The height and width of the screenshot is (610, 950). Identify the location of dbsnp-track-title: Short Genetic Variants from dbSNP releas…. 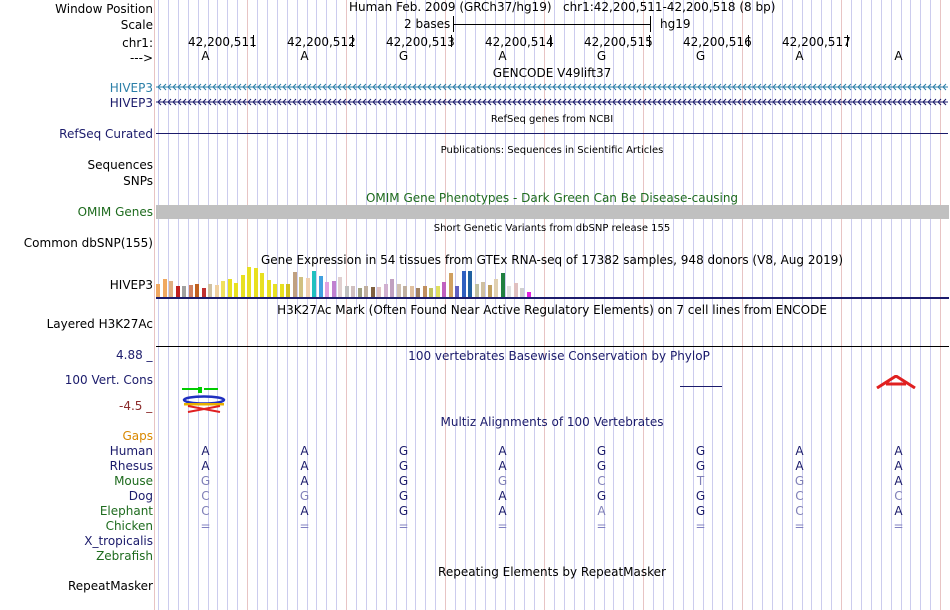
(552, 228).